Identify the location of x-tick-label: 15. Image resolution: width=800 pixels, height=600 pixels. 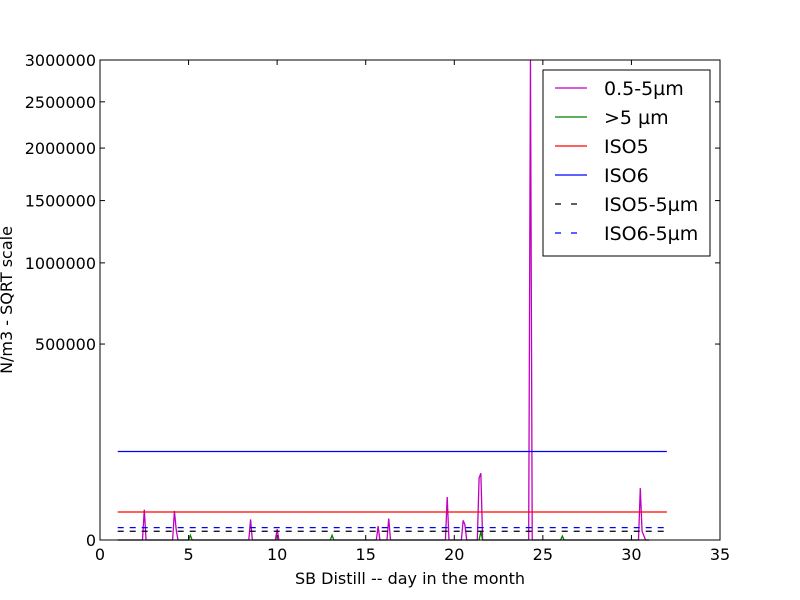
(366, 554).